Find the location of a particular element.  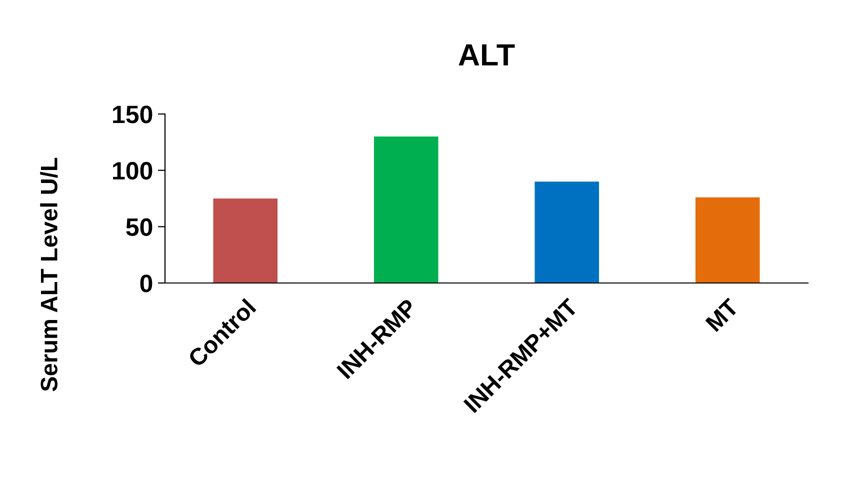

y-tick-label: 50 is located at coordinates (139, 227).